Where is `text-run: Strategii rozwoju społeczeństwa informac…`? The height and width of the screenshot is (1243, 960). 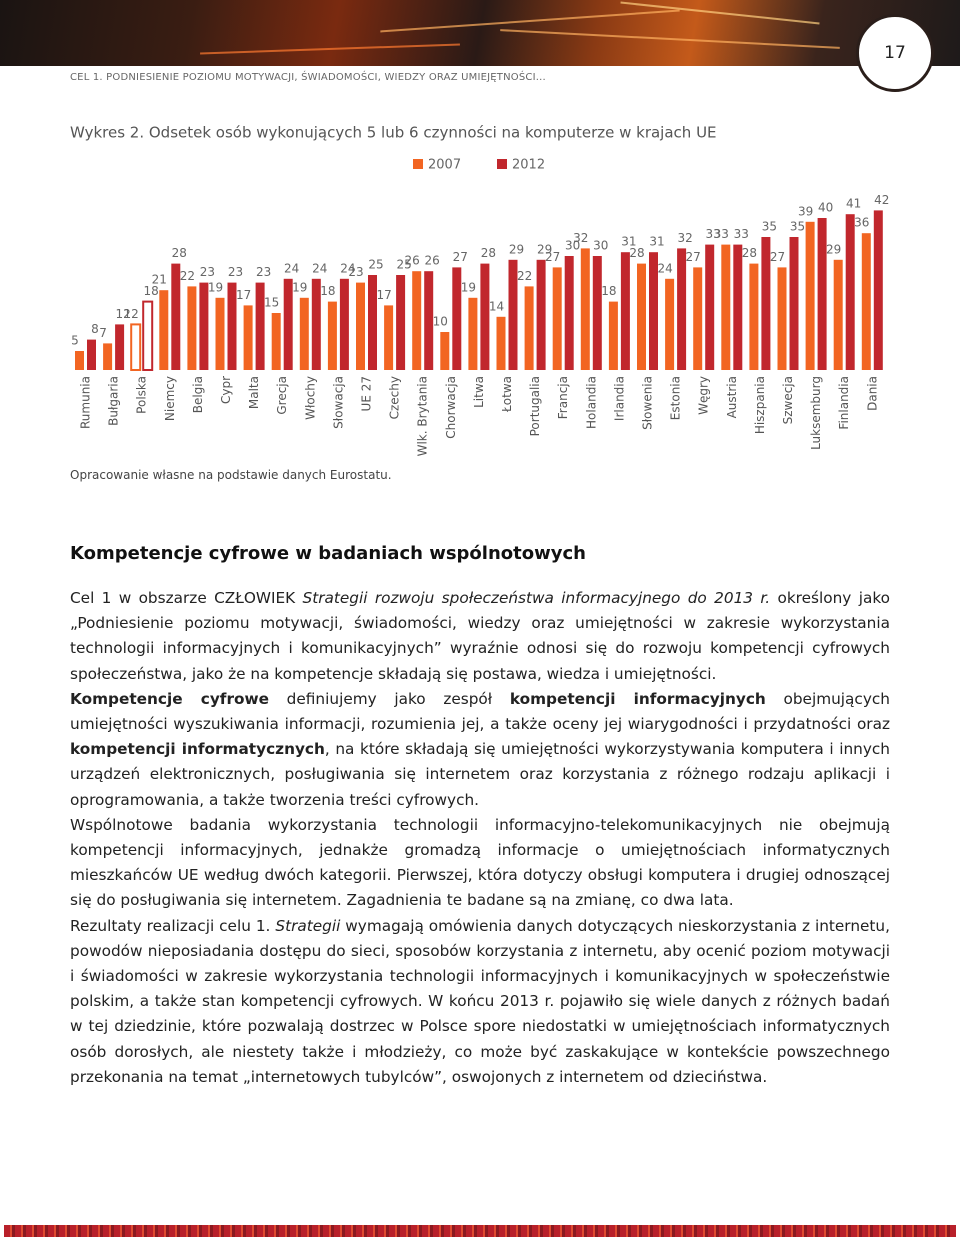
text-run: Strategii rozwoju społeczeństwa informac… is located at coordinates (536, 598).